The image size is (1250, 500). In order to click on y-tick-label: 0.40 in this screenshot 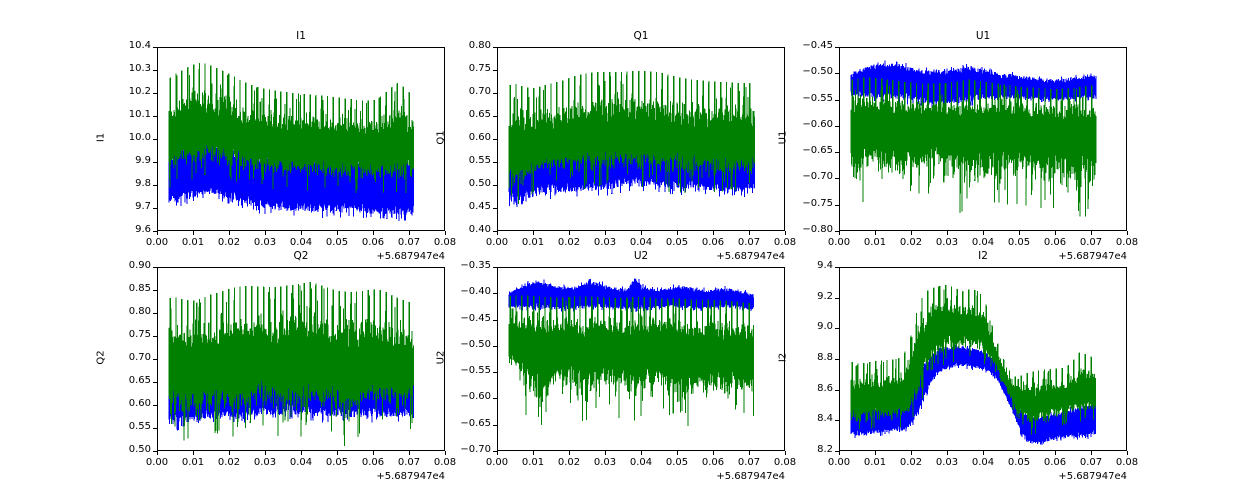, I will do `click(479, 229)`.